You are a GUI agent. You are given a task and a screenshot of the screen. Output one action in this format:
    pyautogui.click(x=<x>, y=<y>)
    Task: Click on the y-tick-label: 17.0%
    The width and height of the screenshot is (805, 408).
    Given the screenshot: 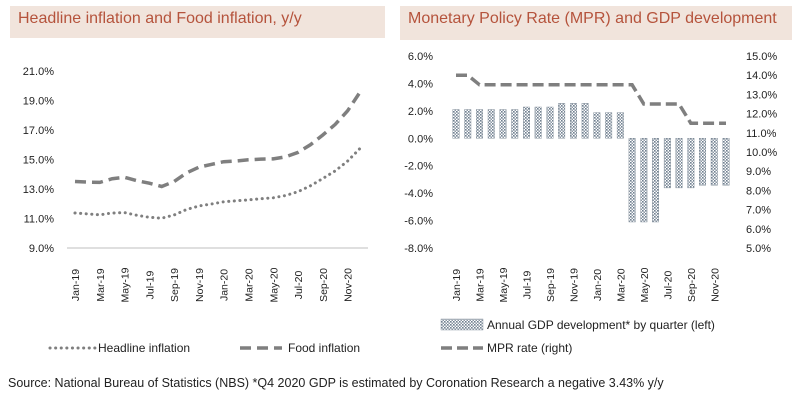 What is the action you would take?
    pyautogui.click(x=38, y=131)
    